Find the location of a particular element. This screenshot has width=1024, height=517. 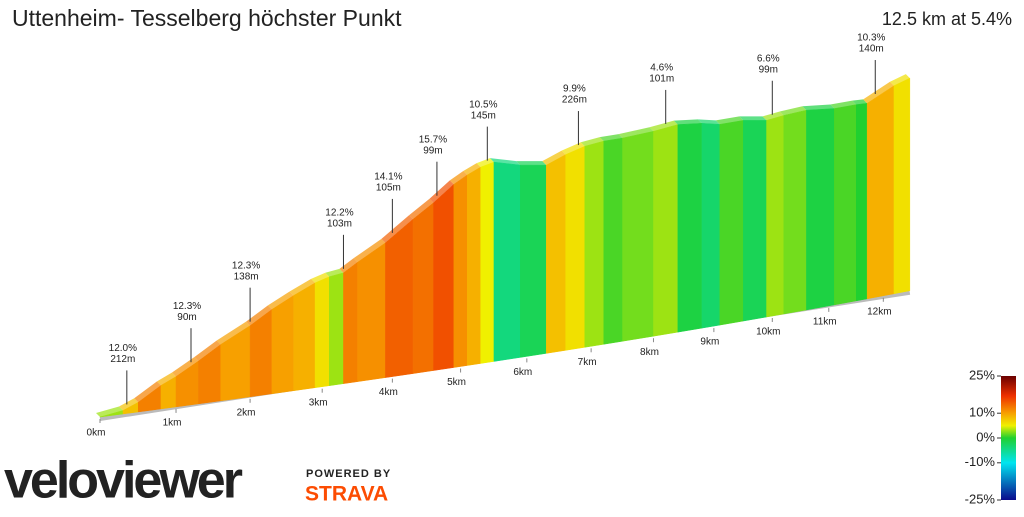

x-tick-label: 5km is located at coordinates (456, 382).